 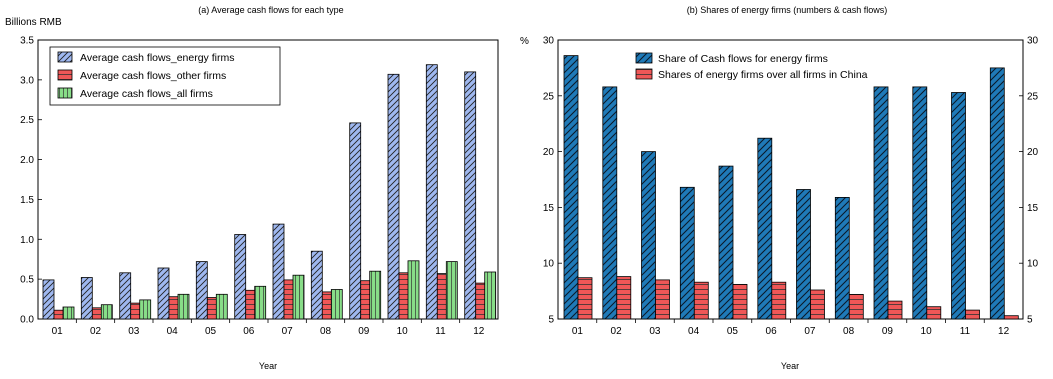 What do you see at coordinates (551, 320) in the screenshot?
I see `y-tick-label: 5` at bounding box center [551, 320].